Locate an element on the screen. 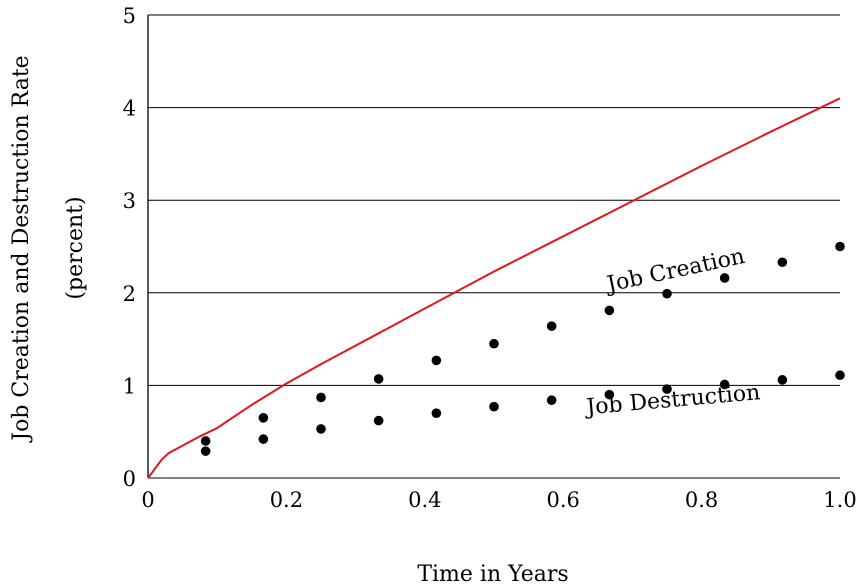 The width and height of the screenshot is (863, 588). annotations: Job Creation Job Destruction is located at coordinates (672, 332).